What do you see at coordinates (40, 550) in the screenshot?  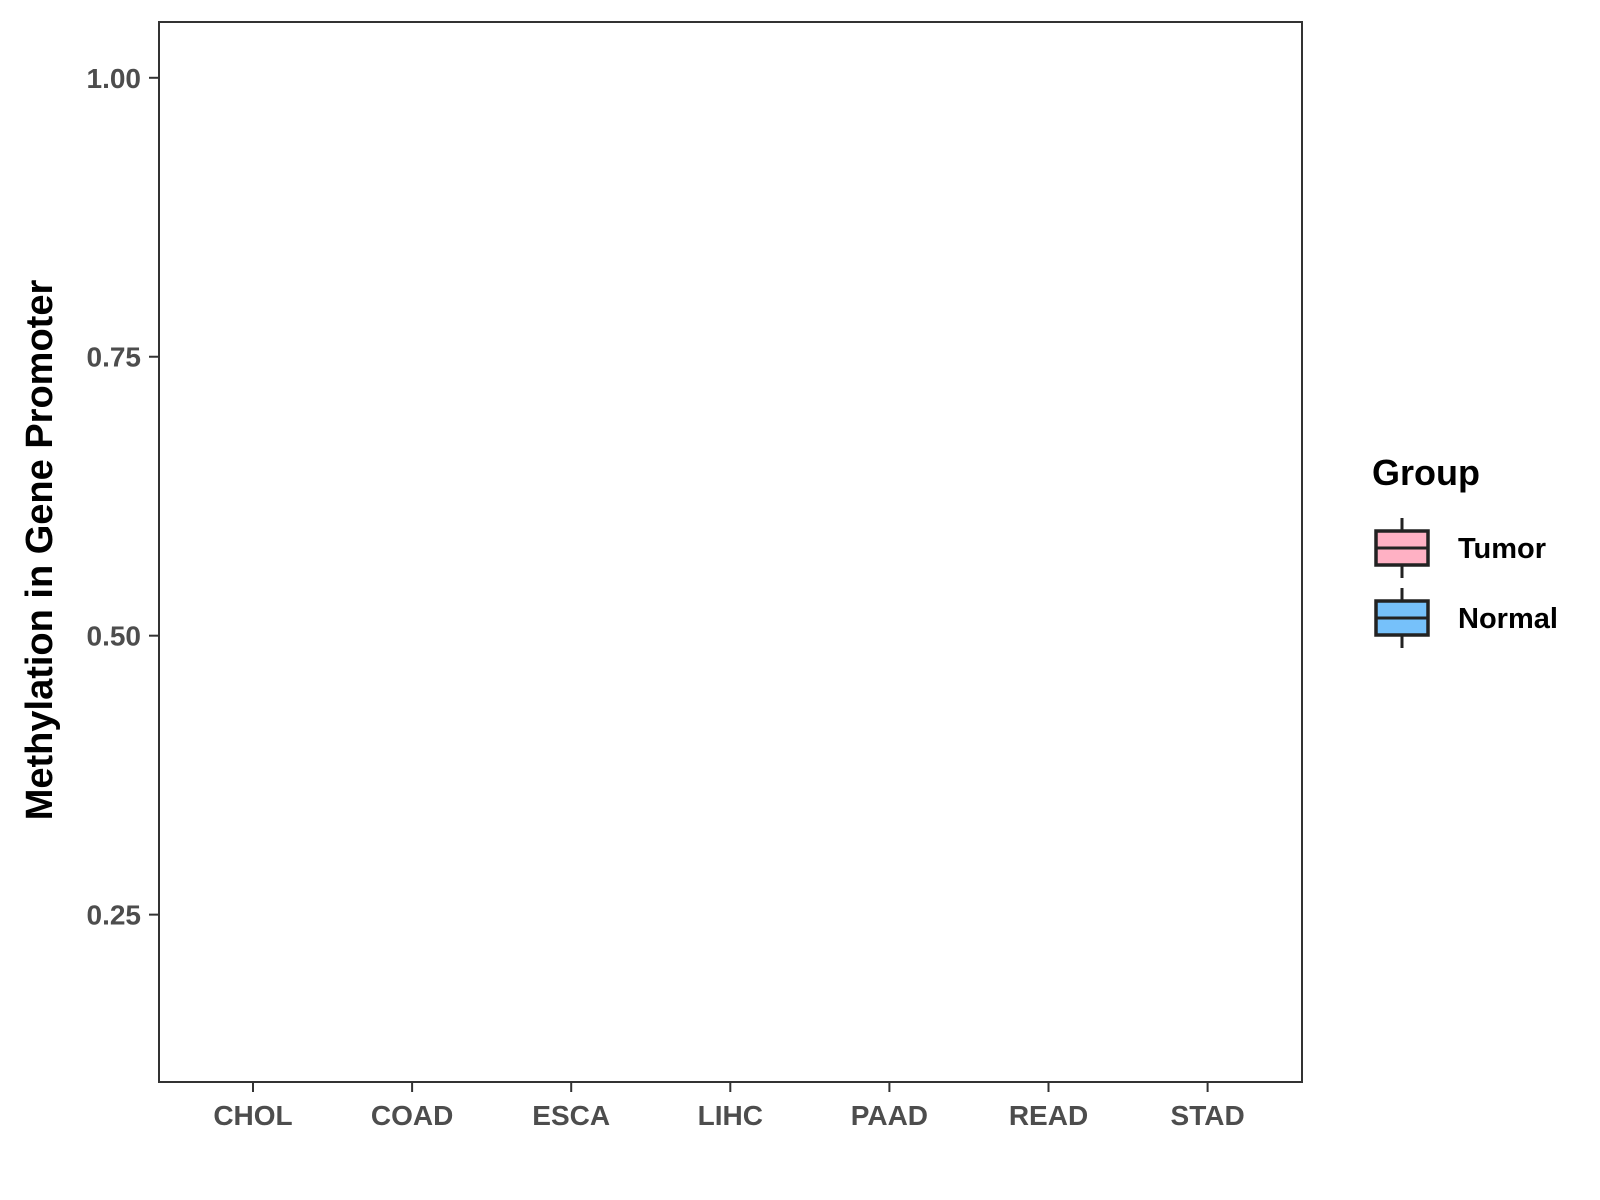 I see `y-axis-title: Methylation in Gene Promoter` at bounding box center [40, 550].